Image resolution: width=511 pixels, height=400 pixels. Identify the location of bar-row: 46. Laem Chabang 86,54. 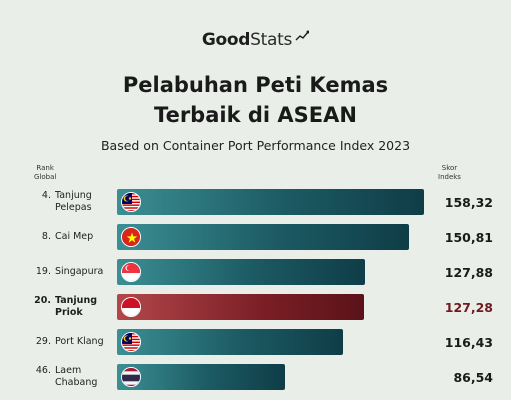
(255, 377).